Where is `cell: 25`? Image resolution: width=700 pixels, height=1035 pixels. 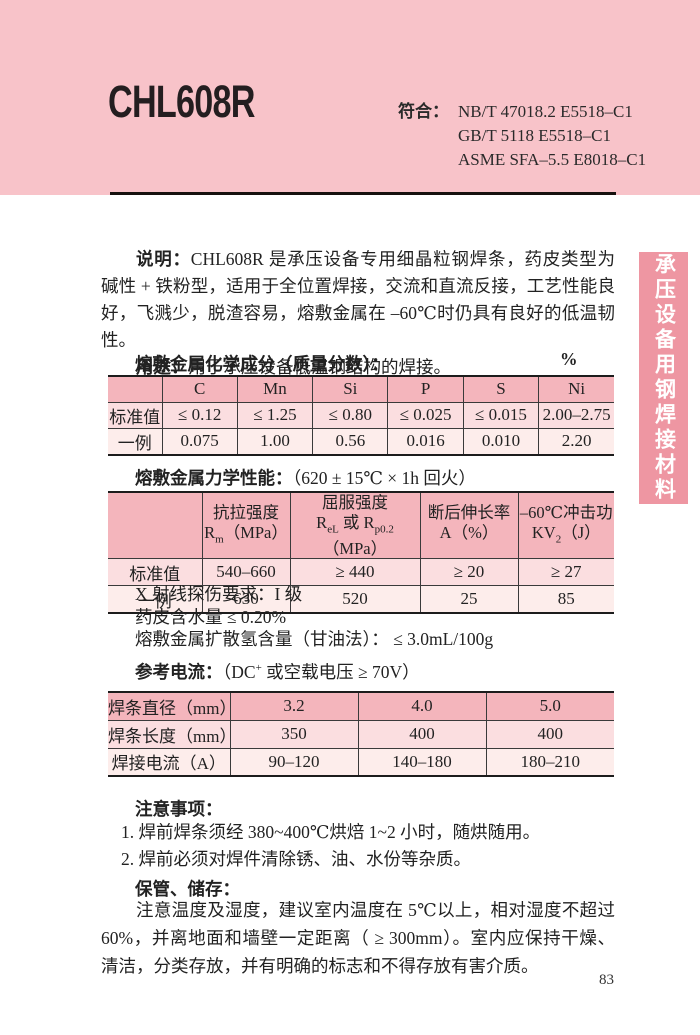
cell: 25 is located at coordinates (468, 599).